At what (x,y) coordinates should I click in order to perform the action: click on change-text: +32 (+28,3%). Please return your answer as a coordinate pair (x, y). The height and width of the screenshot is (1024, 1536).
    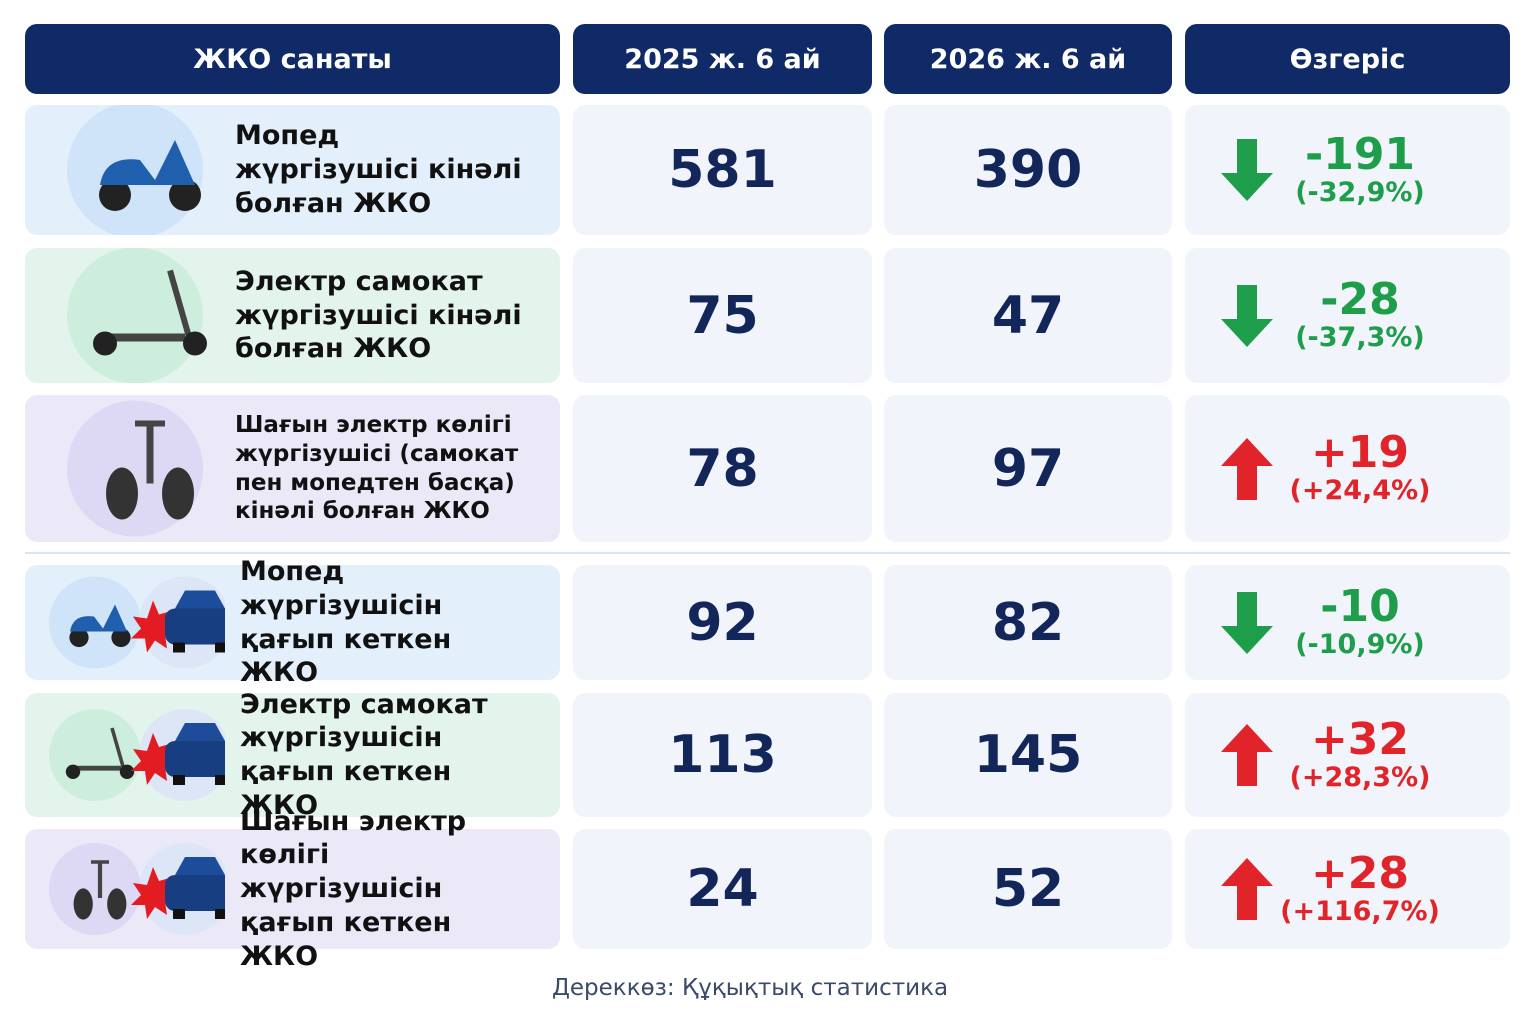
    Looking at the image, I should click on (1360, 753).